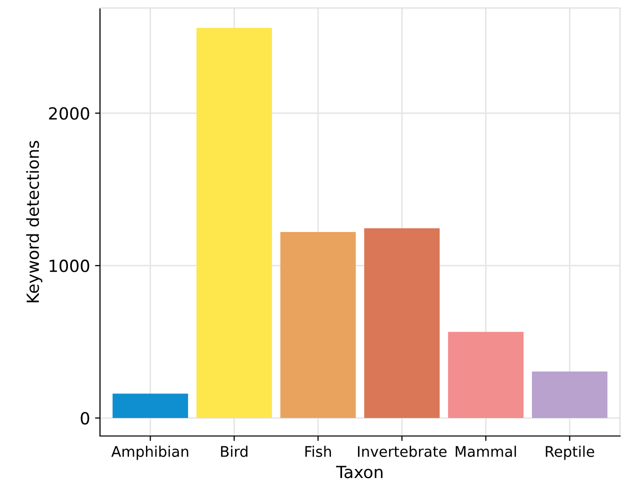 The image size is (625, 498). What do you see at coordinates (85, 418) in the screenshot?
I see `y-tick-label: 0` at bounding box center [85, 418].